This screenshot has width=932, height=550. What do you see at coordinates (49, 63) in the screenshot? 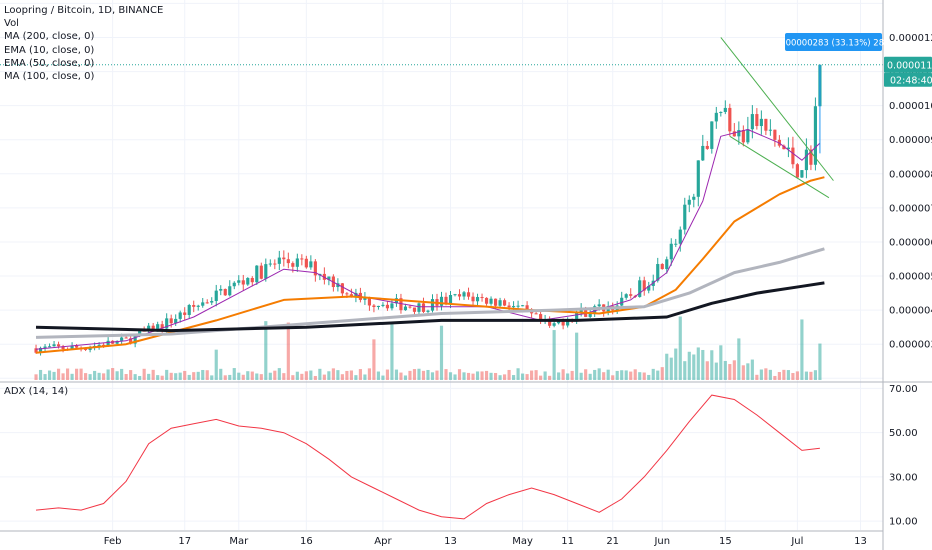
I see `legend-ema50: EMA (50, close, 0)` at bounding box center [49, 63].